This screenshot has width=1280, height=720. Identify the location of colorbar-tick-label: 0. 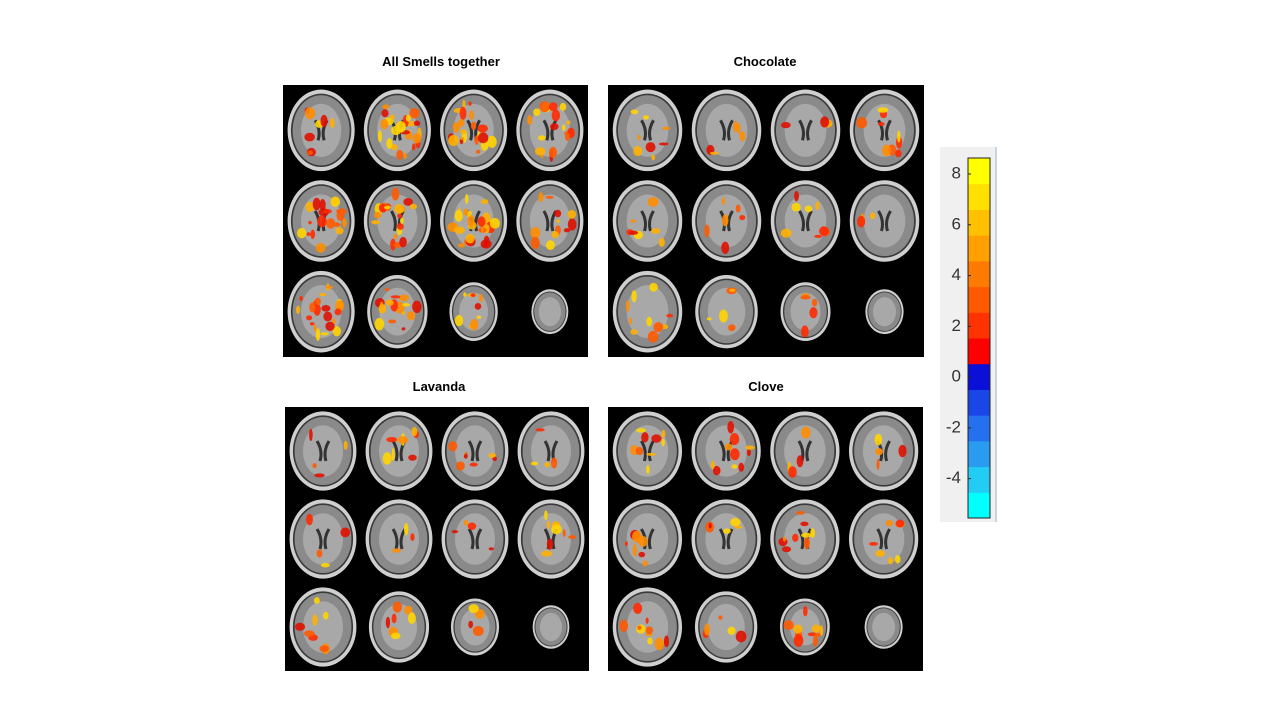
(956, 376).